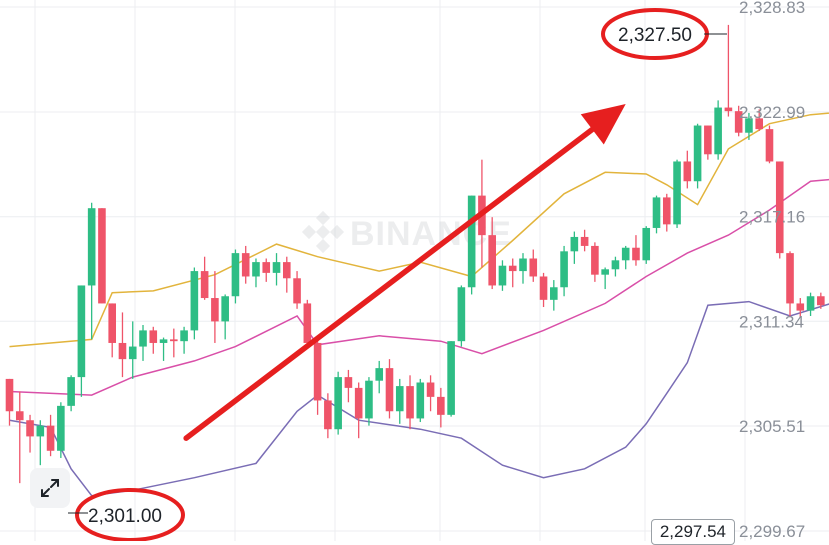 This screenshot has width=829, height=545. I want to click on y-tick-label: 2,322.99, so click(772, 112).